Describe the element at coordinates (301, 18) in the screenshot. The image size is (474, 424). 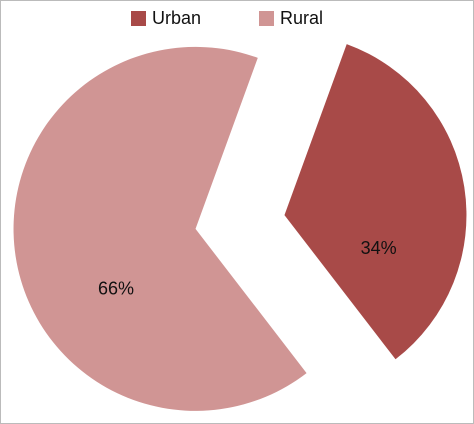
I see `legend-label: Rural` at that location.